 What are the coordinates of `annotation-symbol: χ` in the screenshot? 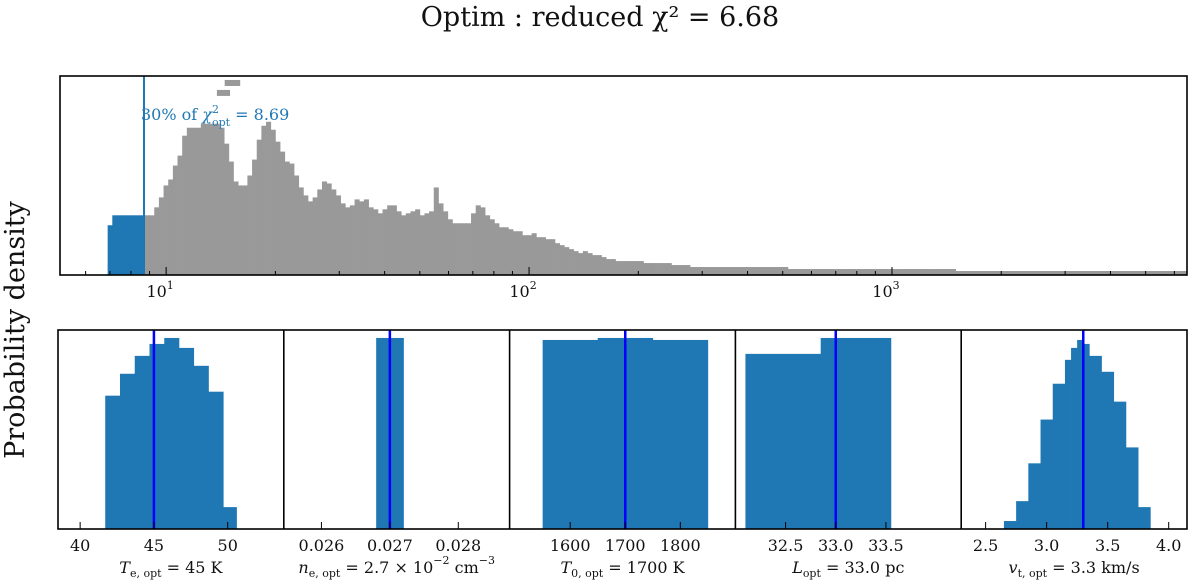 It's located at (207, 114).